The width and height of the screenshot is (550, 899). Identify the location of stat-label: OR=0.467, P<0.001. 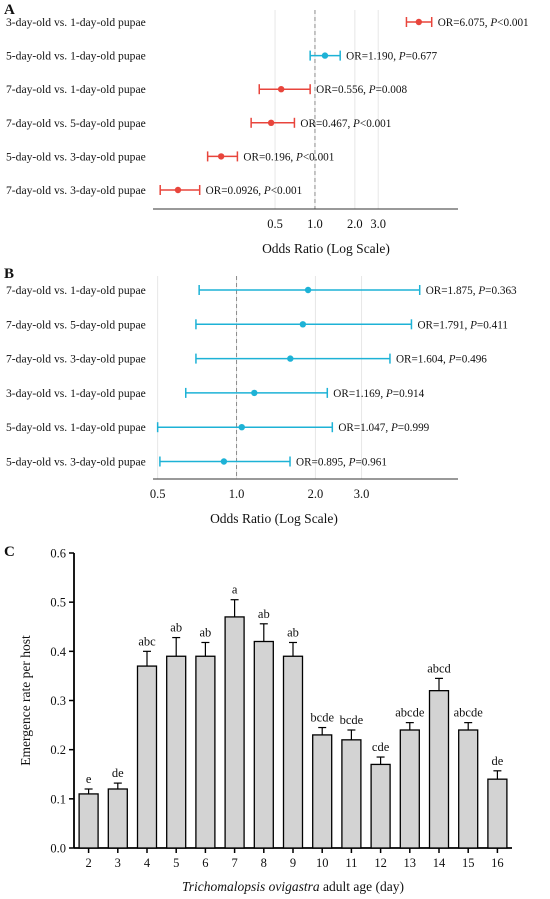
(345, 124).